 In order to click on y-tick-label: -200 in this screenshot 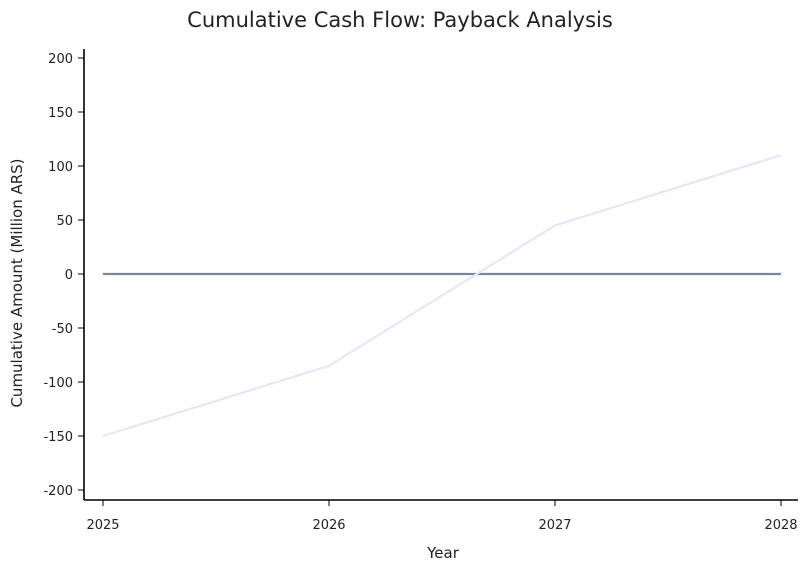, I will do `click(58, 491)`.